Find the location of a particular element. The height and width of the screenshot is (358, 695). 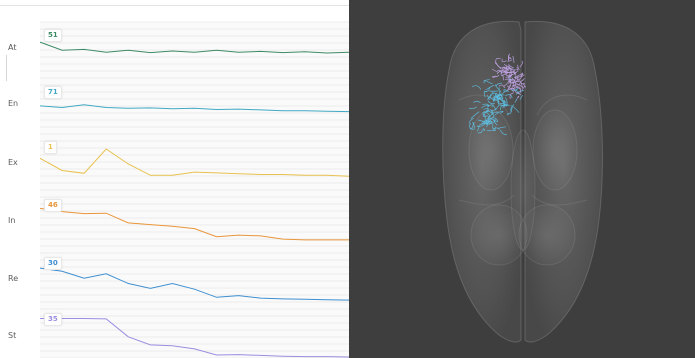

track-value-badge-re: 30 is located at coordinates (53, 263).